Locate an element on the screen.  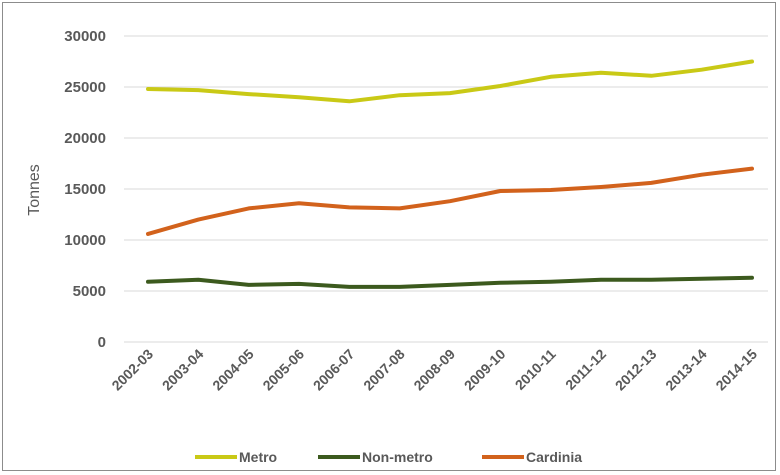
legend: Metro Non-metro Cardinia is located at coordinates (388, 457).